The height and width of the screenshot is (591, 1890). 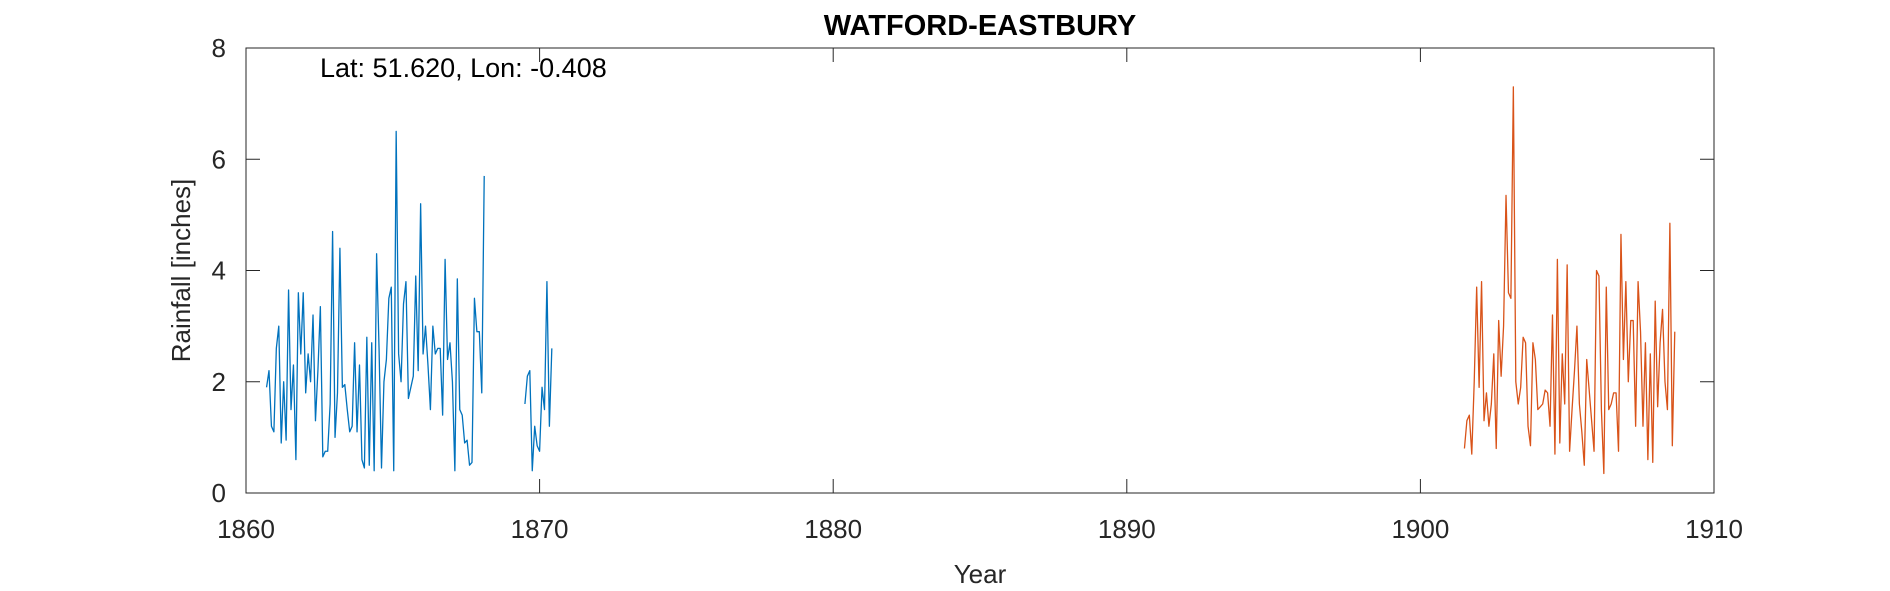 I want to click on x-tick-label: 1910, so click(x=1714, y=529).